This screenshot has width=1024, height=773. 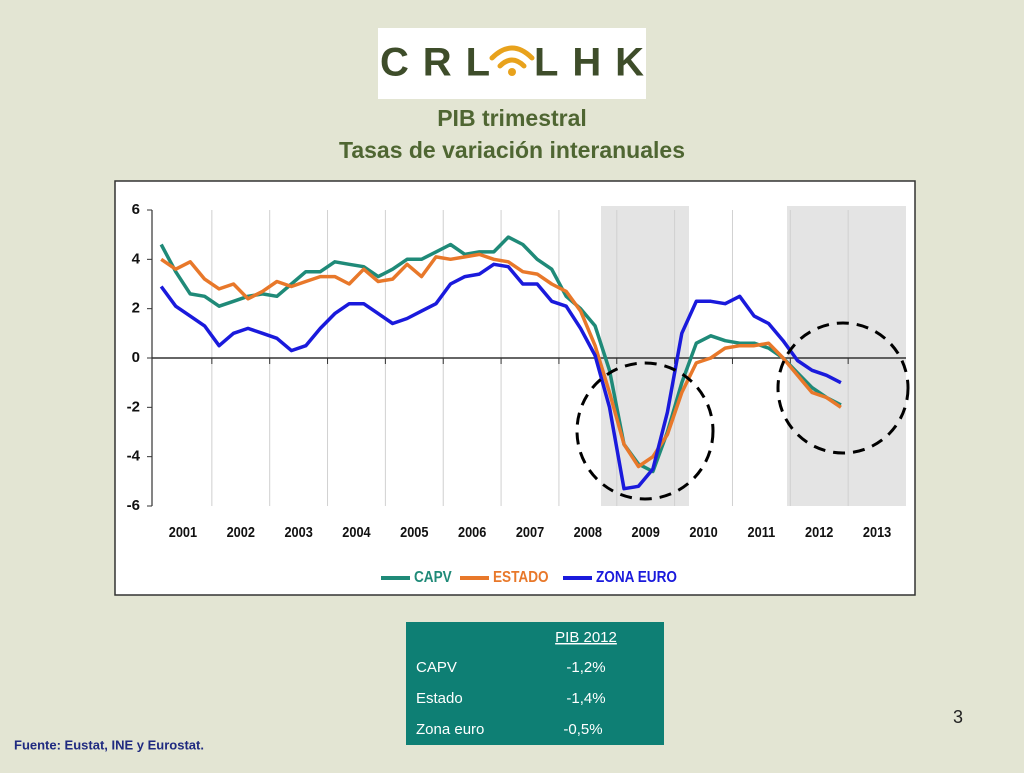 I want to click on logo-right: LHK, so click(x=589, y=63).